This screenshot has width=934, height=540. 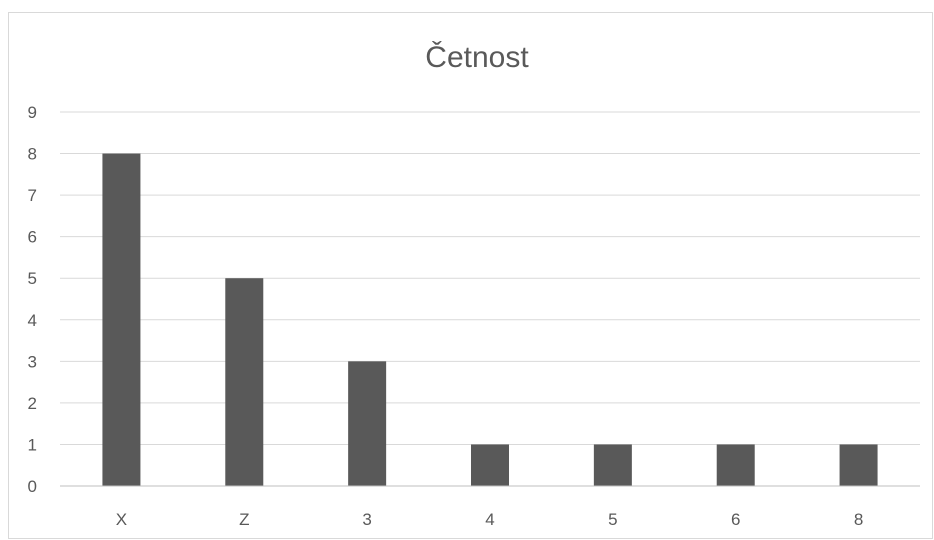 What do you see at coordinates (735, 519) in the screenshot?
I see `x-tick-label: 6` at bounding box center [735, 519].